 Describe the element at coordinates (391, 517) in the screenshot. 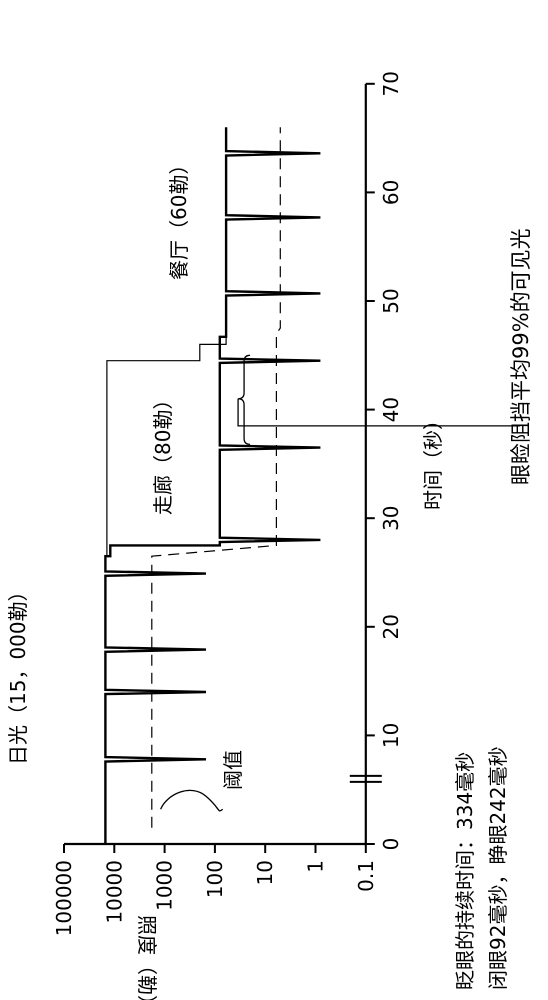

I see `time-tick-label: 30` at that location.